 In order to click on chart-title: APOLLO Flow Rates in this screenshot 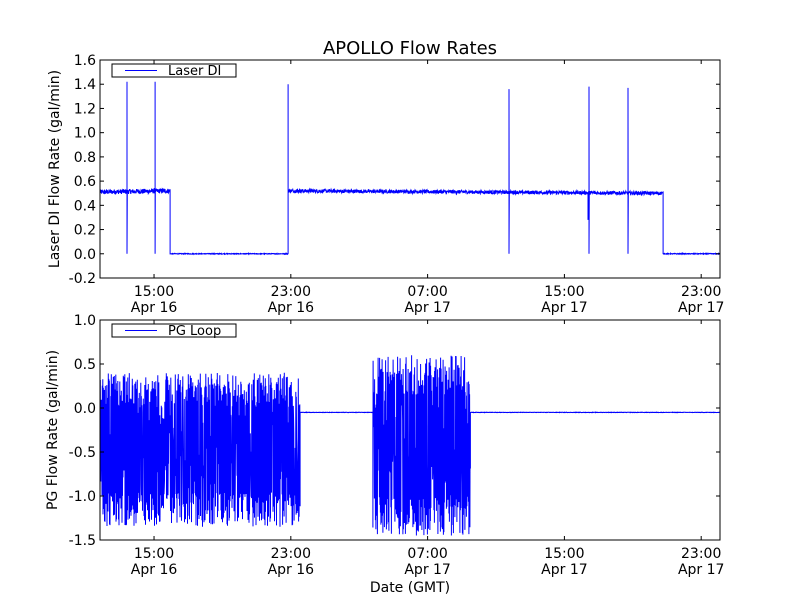, I will do `click(410, 48)`.